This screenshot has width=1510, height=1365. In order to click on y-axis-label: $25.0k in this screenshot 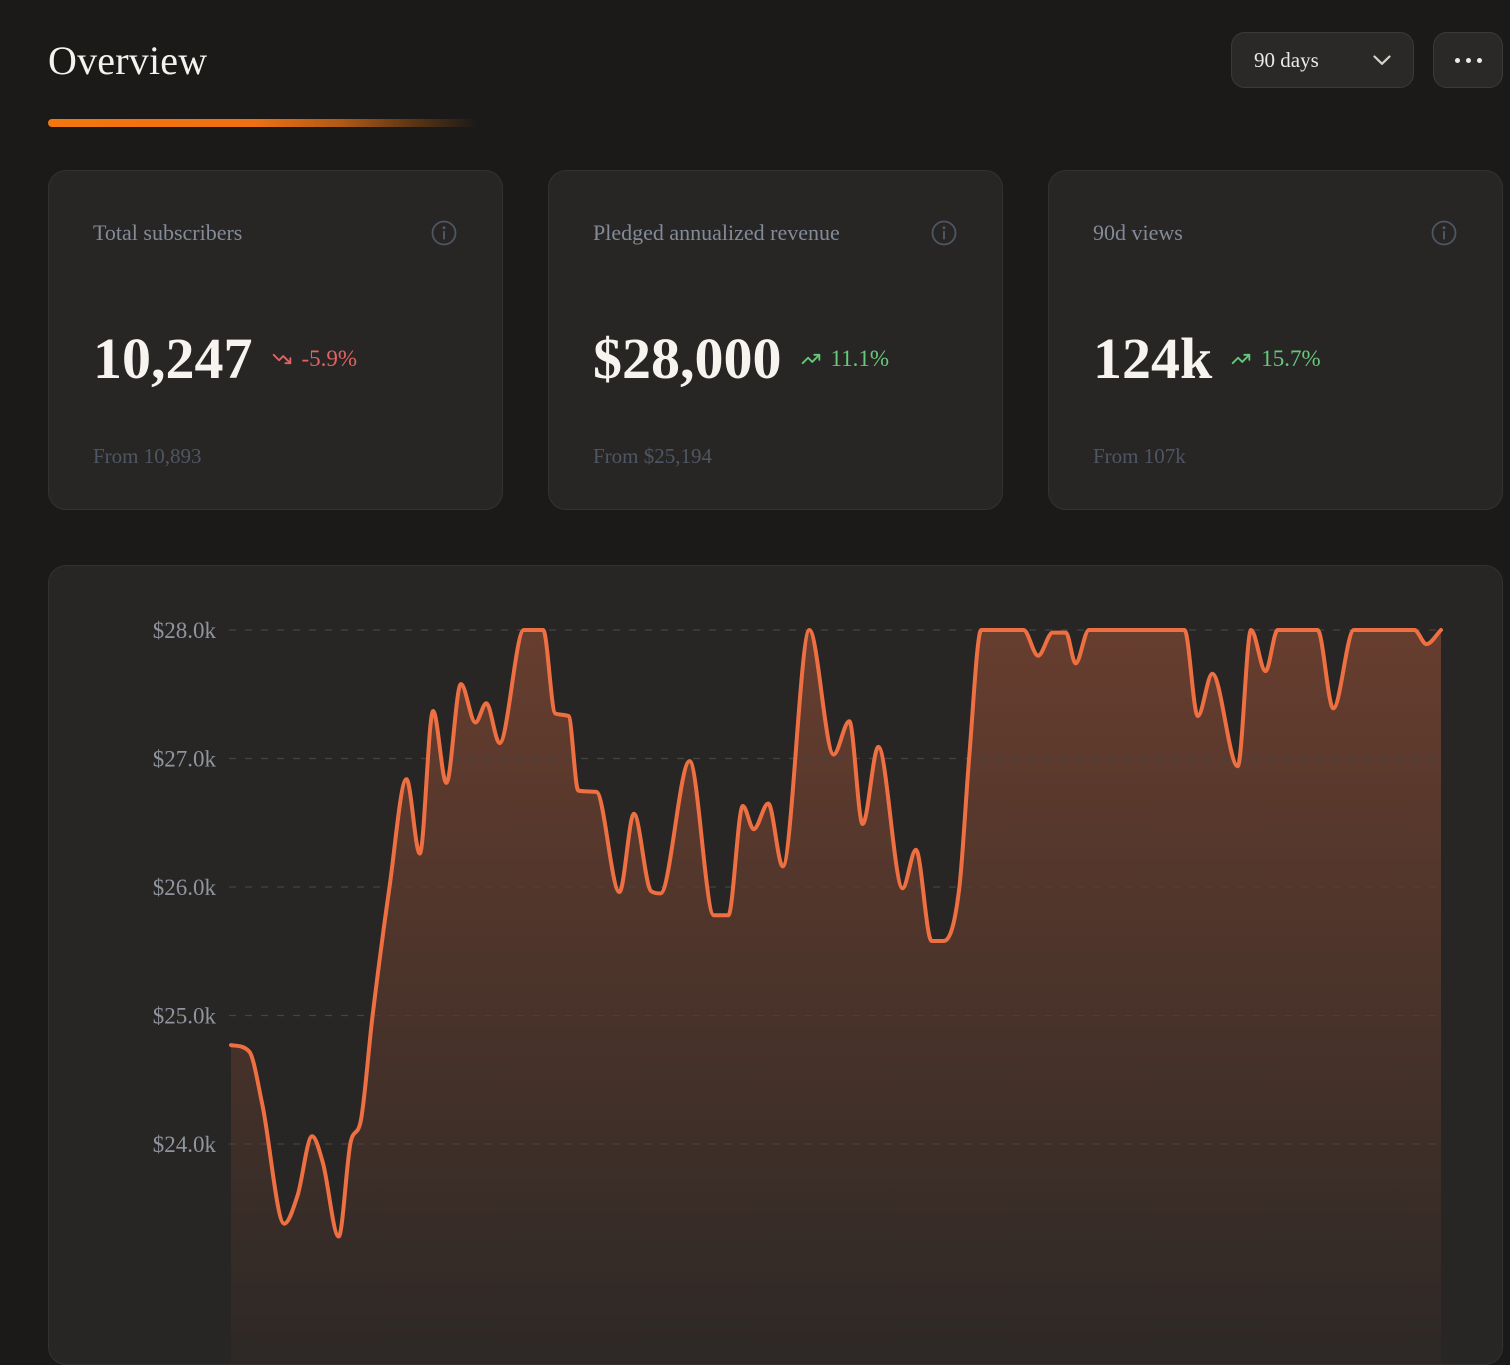, I will do `click(185, 1016)`.